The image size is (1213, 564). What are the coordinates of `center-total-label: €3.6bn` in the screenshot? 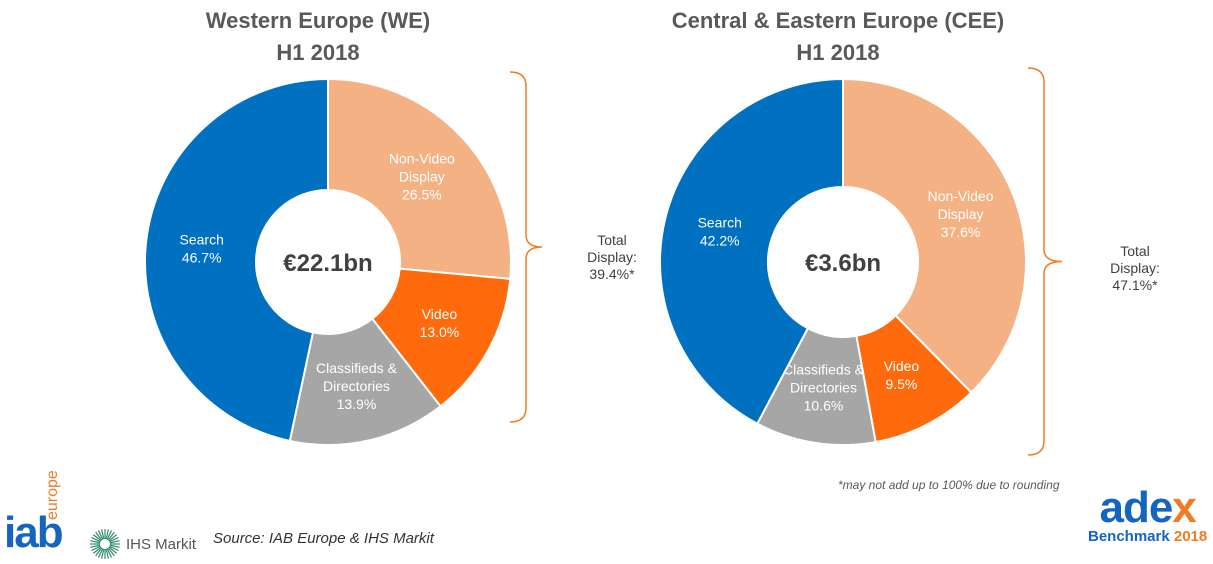 It's located at (843, 263).